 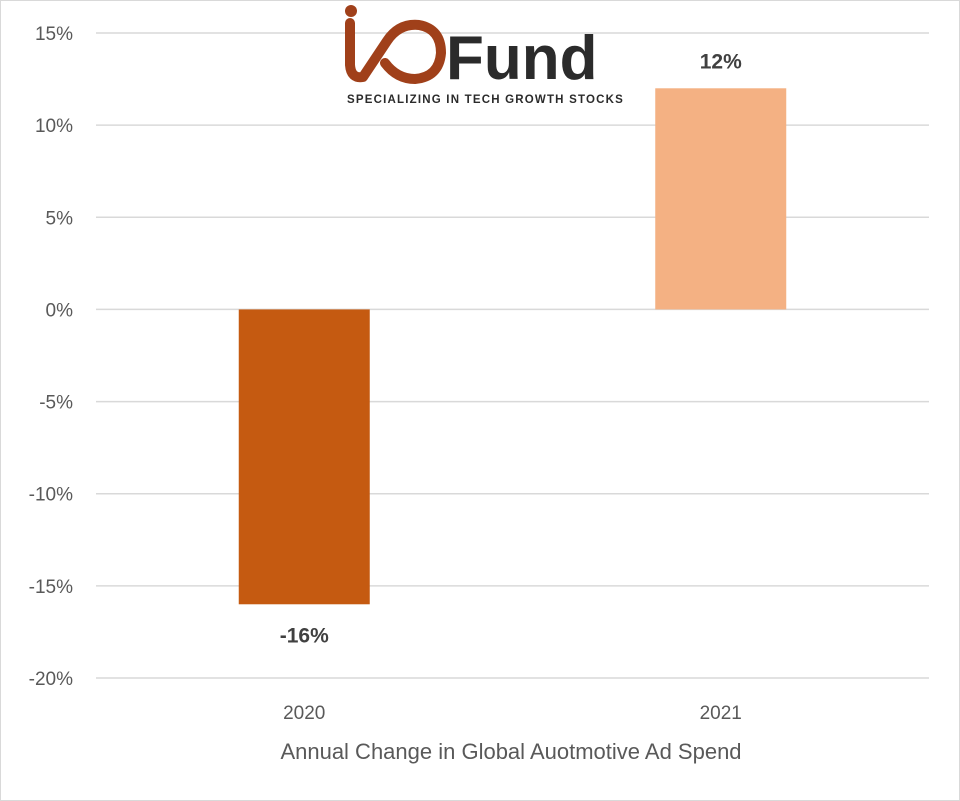 I want to click on y-tick-label: 15%, so click(x=54, y=34).